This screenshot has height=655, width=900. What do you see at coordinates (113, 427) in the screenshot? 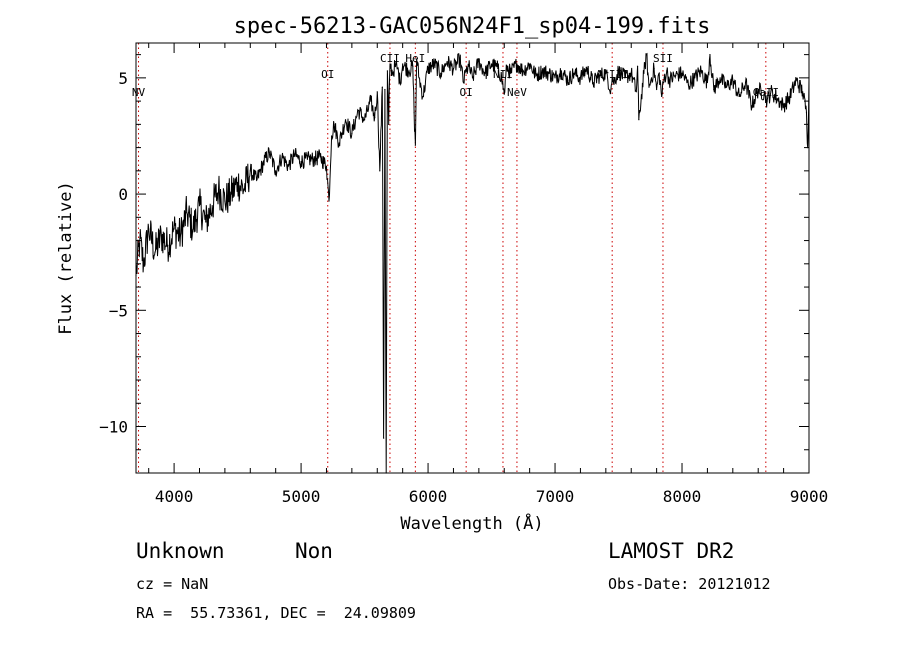
I see `y-tick-label-0: −10` at bounding box center [113, 427].